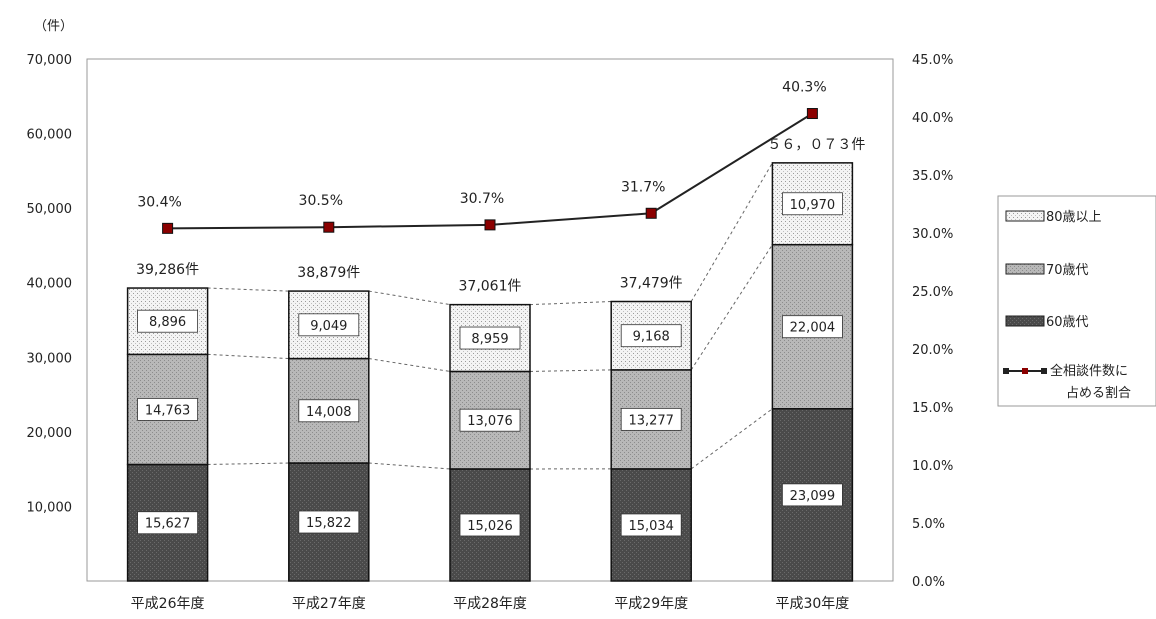 The width and height of the screenshot is (1156, 619). Describe the element at coordinates (329, 604) in the screenshot. I see `x-category-label: 平成27年度` at that location.